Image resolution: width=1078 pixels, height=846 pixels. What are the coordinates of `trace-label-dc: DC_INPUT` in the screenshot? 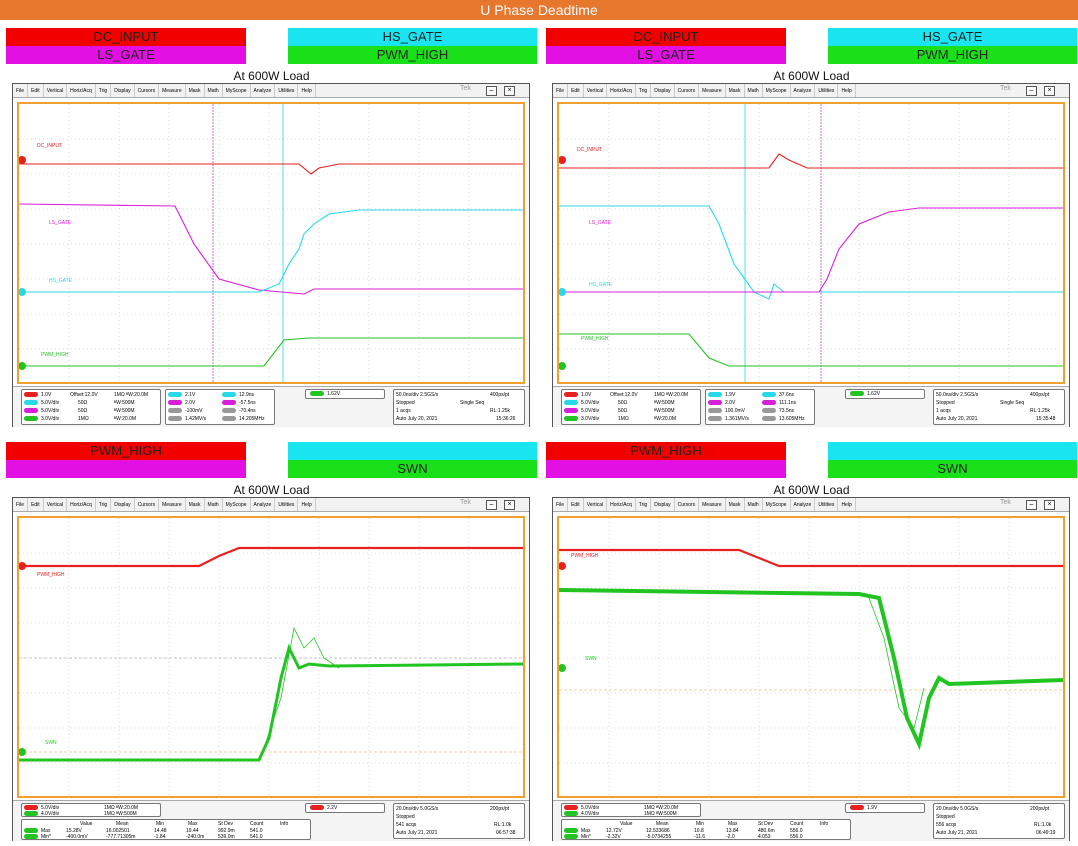 It's located at (49, 146).